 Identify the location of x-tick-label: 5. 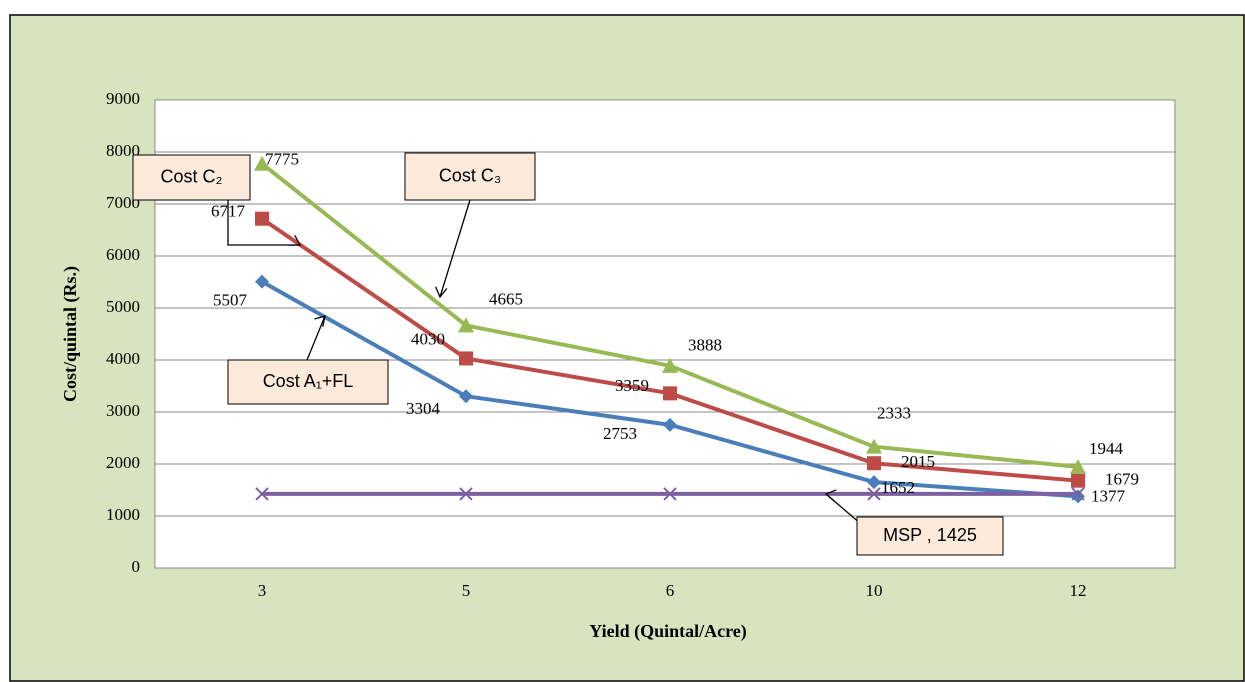
(466, 590).